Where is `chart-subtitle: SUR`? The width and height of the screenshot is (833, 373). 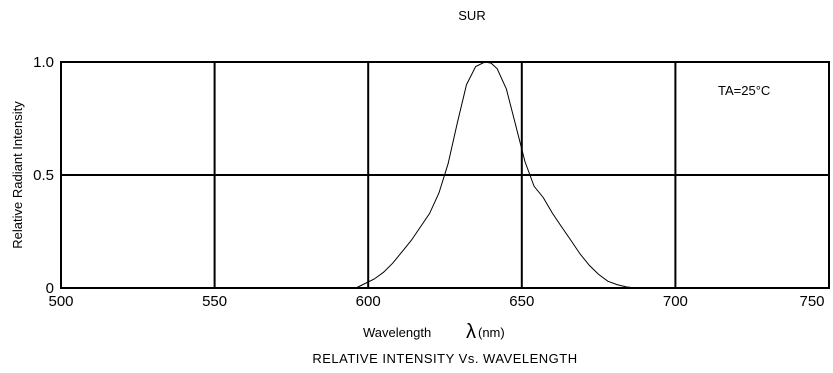 chart-subtitle: SUR is located at coordinates (471, 15).